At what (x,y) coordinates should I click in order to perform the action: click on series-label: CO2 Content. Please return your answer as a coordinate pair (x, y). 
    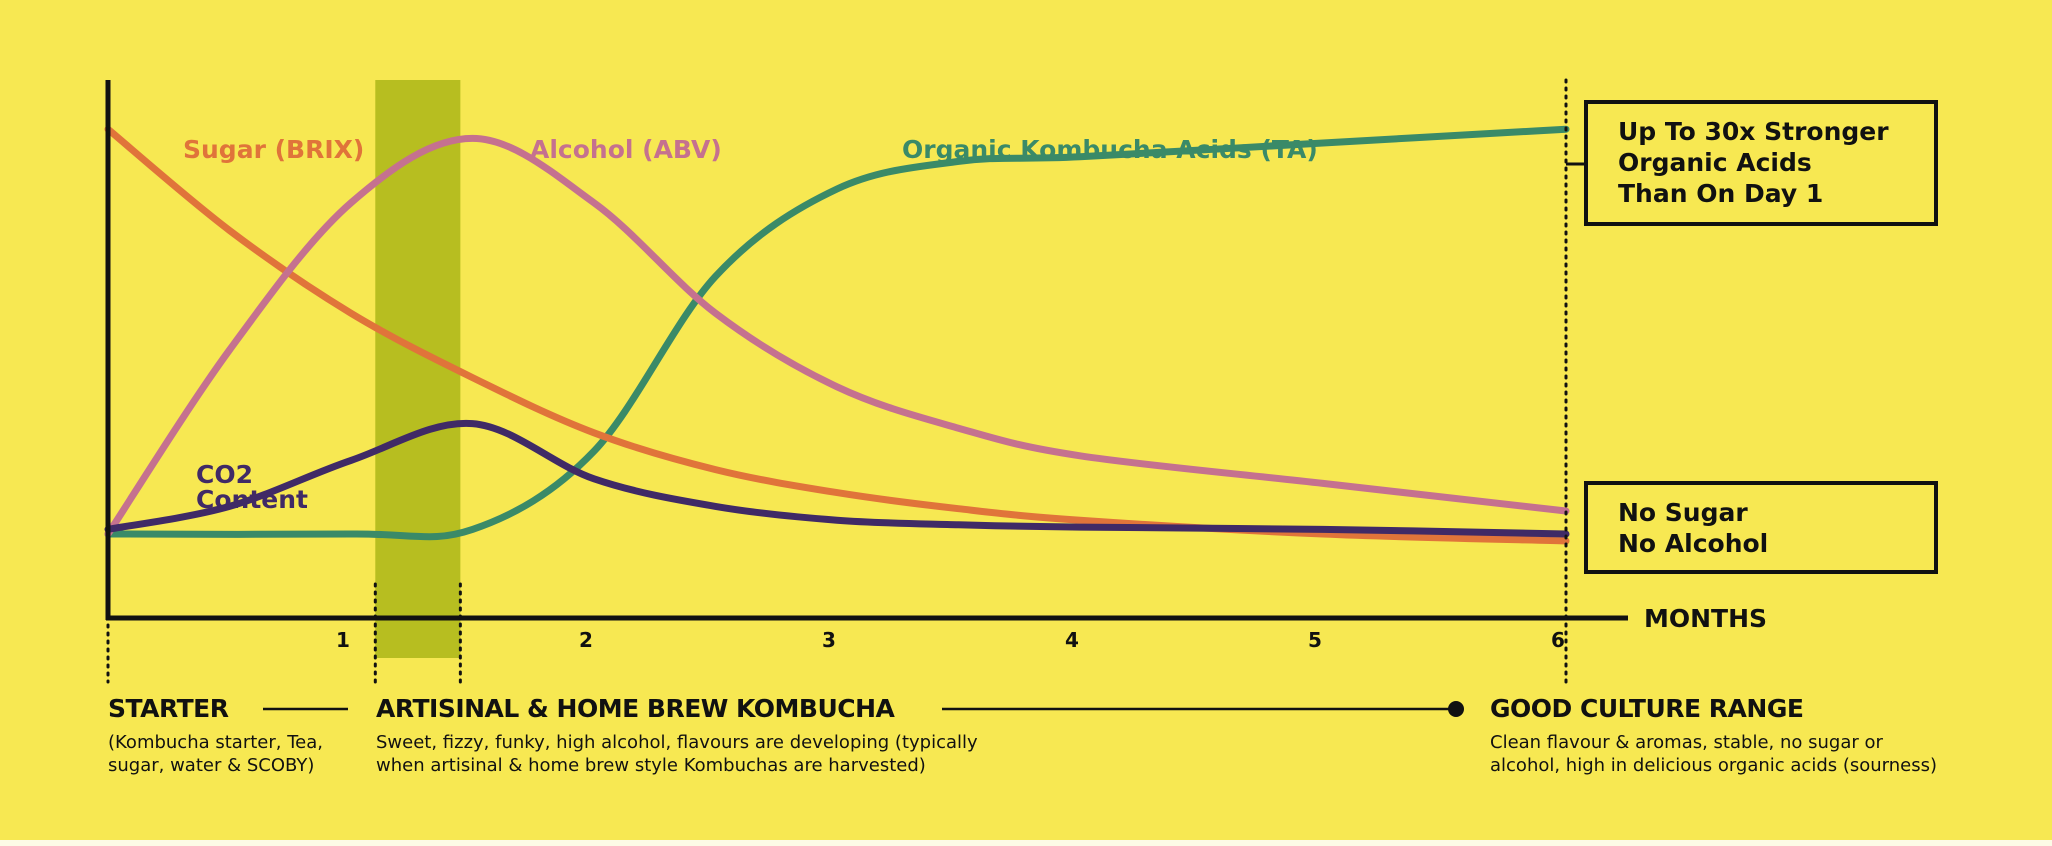
    Looking at the image, I should click on (252, 487).